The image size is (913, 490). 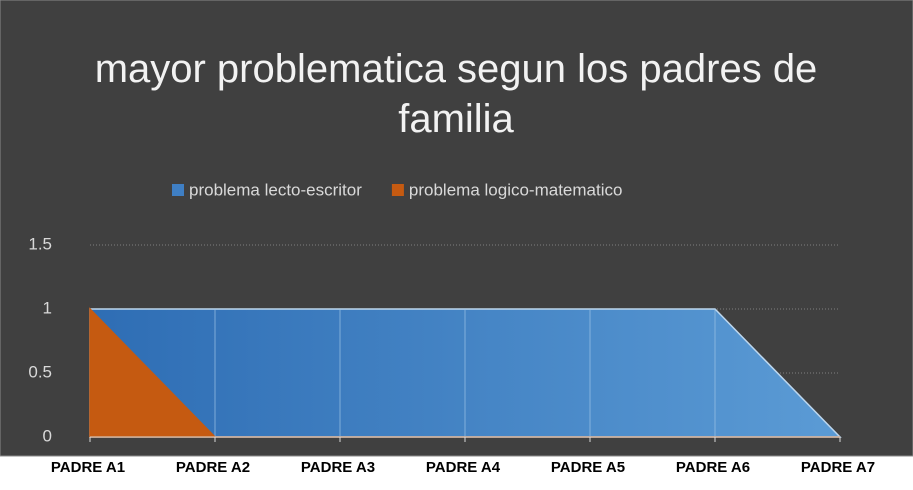 What do you see at coordinates (47, 307) in the screenshot?
I see `y-tick-label: 1` at bounding box center [47, 307].